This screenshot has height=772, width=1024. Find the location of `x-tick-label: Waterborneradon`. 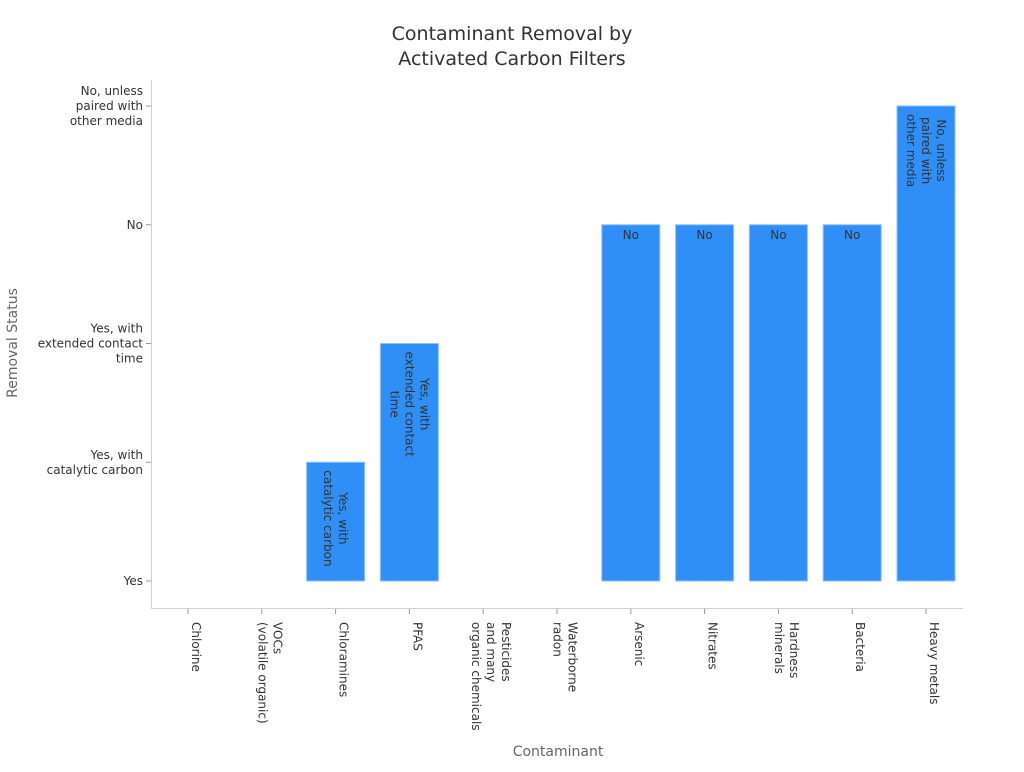

x-tick-label: Waterborneradon is located at coordinates (565, 657).